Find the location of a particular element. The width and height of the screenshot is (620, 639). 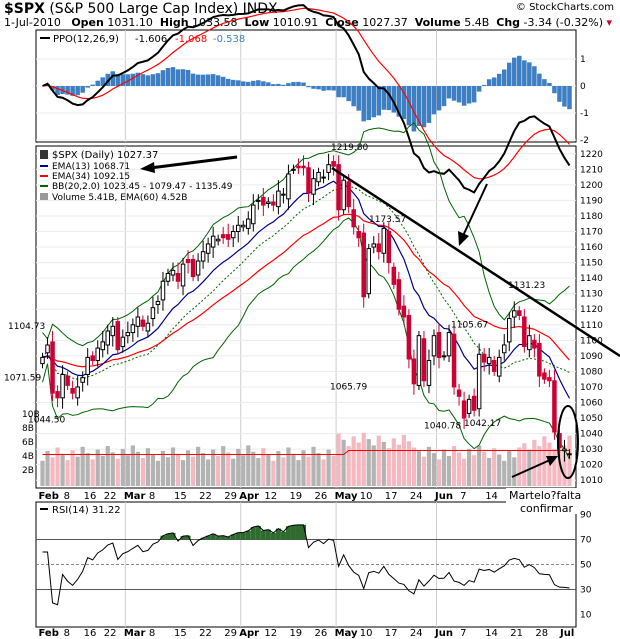

date-tick-label: 29 is located at coordinates (230, 633).